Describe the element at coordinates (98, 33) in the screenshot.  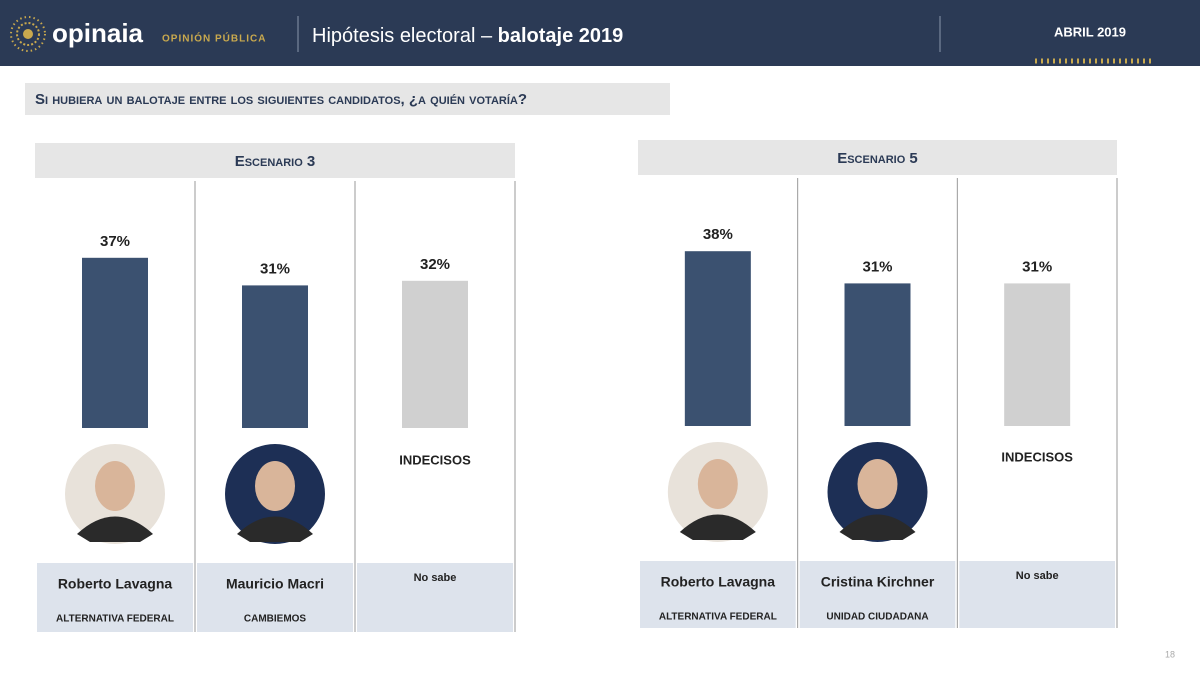
I see `brand: opinaia` at that location.